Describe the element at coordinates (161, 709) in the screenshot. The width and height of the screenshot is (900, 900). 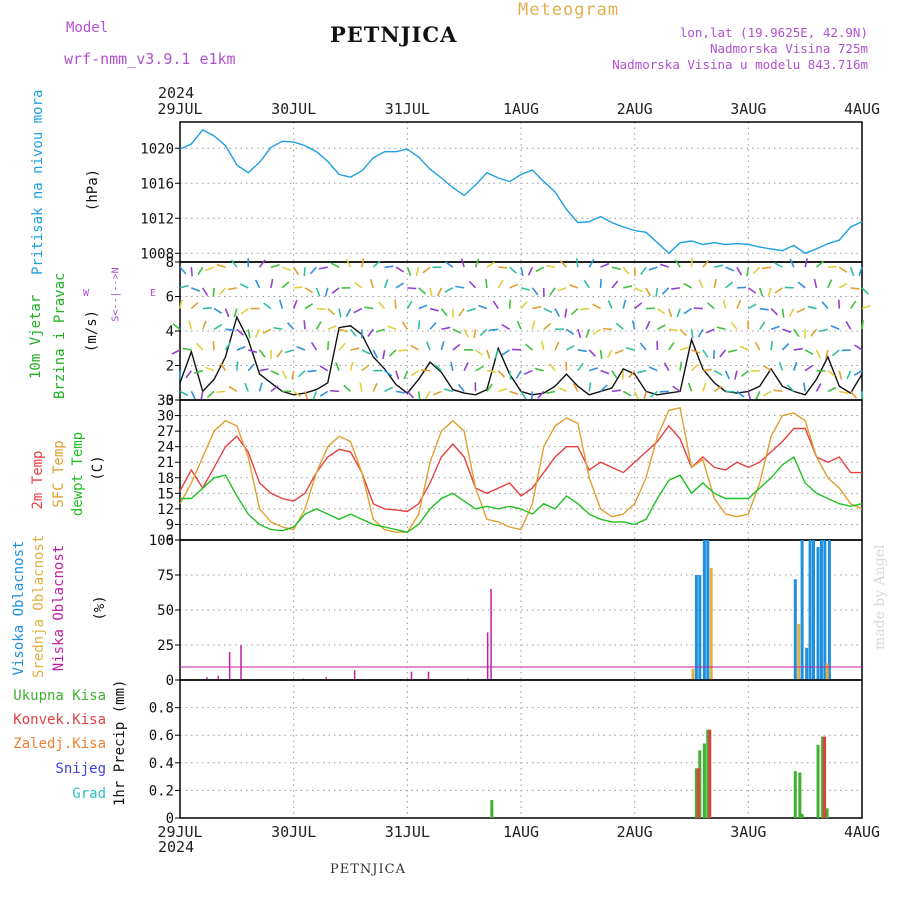
I see `y-tick-label: 0.8` at that location.